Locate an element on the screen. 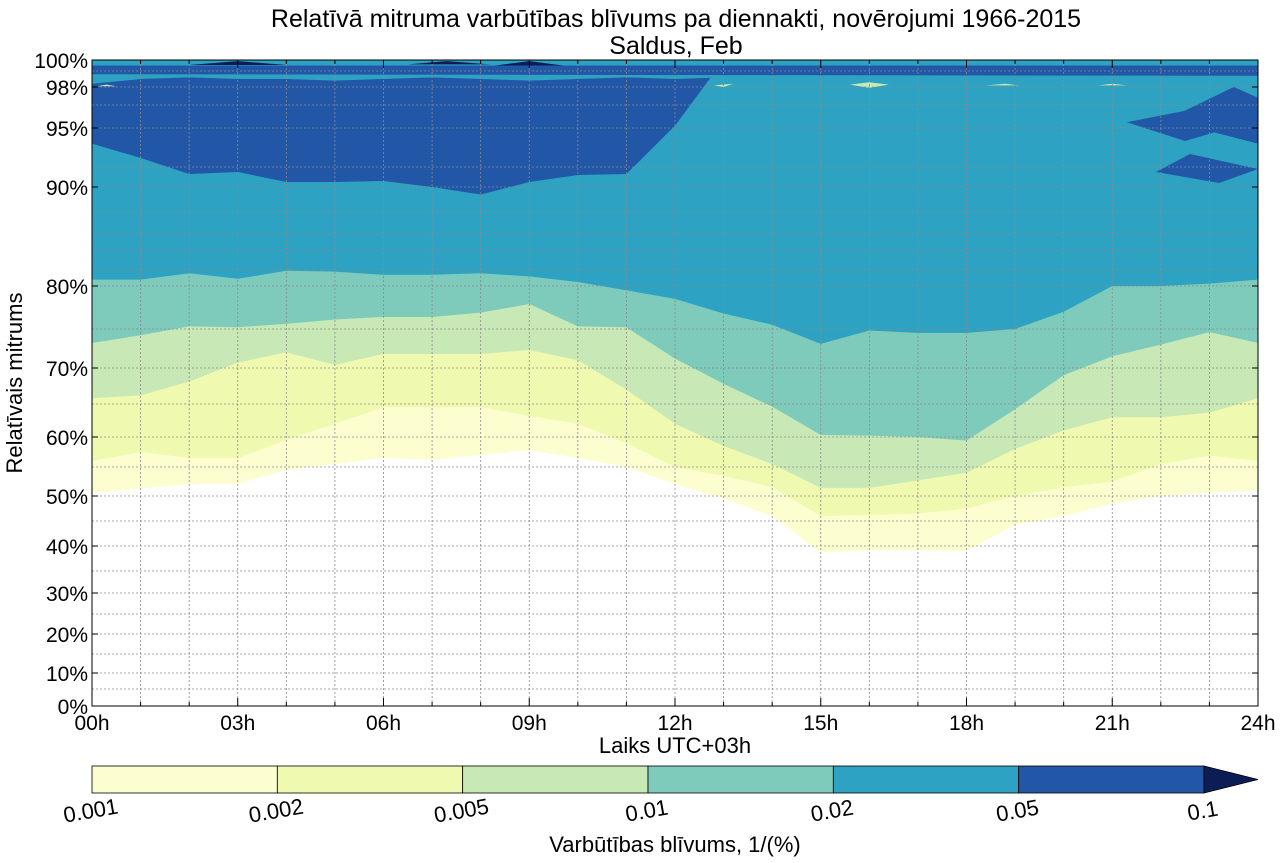 The width and height of the screenshot is (1284, 863). y-tick-label: 40% is located at coordinates (67, 547).